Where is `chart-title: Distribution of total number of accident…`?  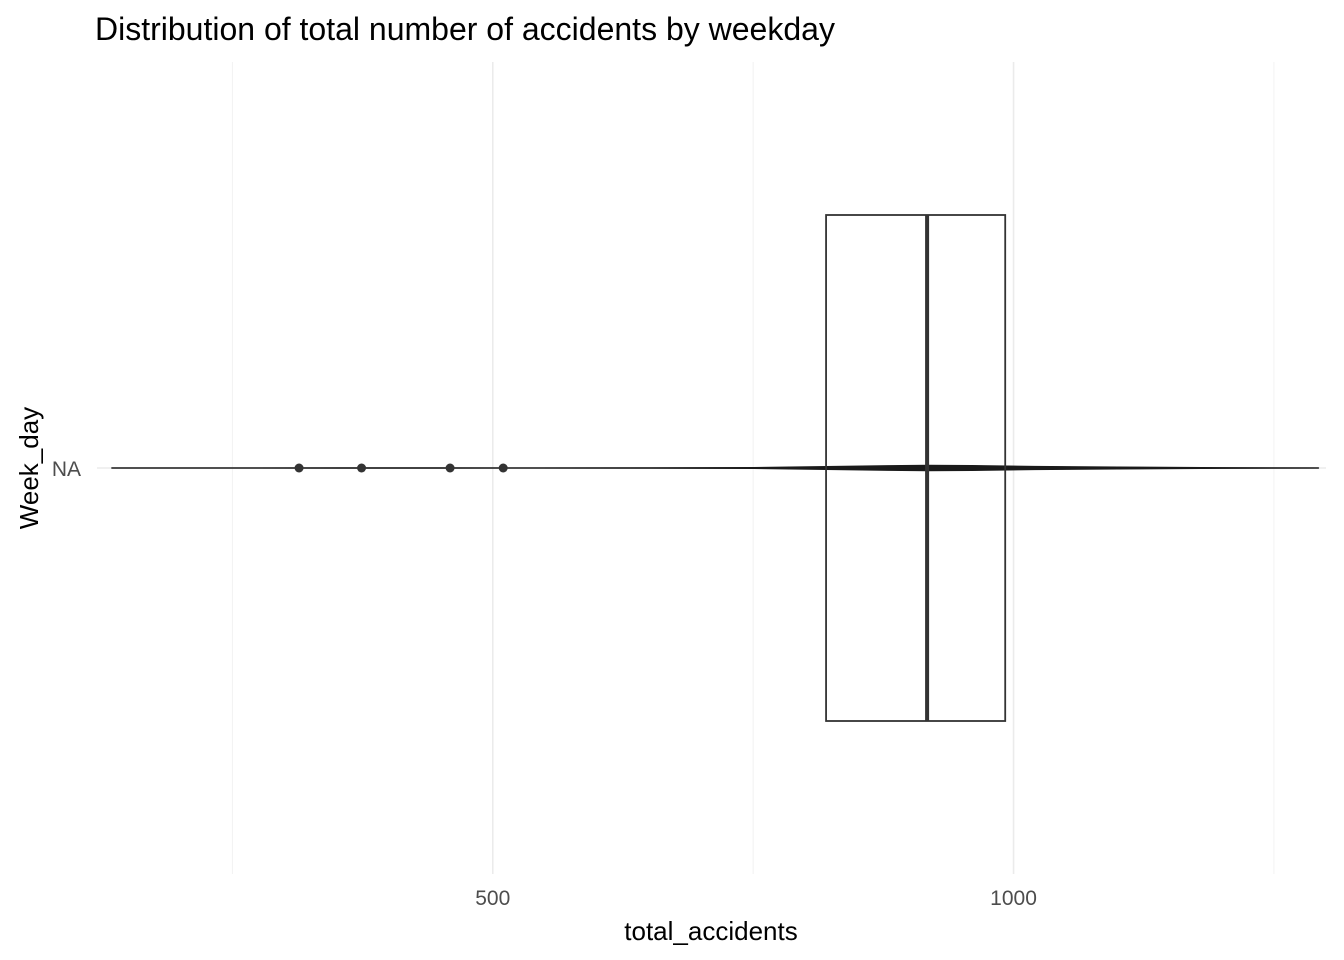
chart-title: Distribution of total number of accident… is located at coordinates (465, 29).